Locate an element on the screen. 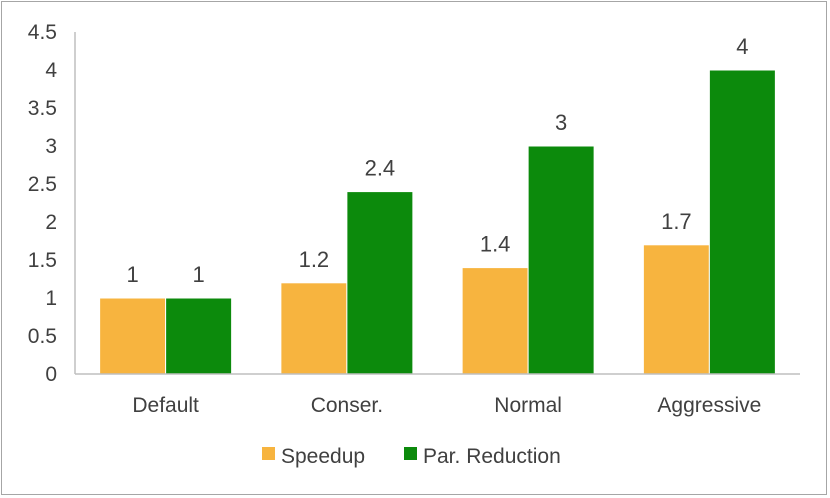 The image size is (830, 498). data-label: 1.7 is located at coordinates (676, 221).